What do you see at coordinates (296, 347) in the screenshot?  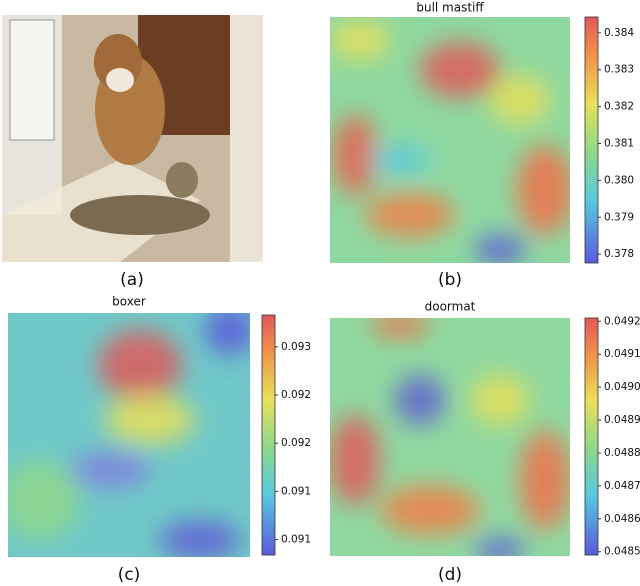 I see `tick-label: 0.093` at bounding box center [296, 347].